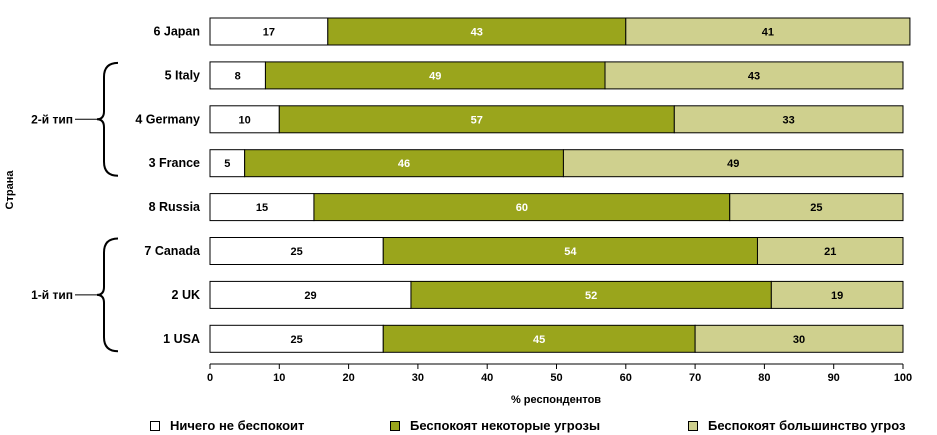  What do you see at coordinates (693, 425) in the screenshot?
I see `legend-swatch-most` at bounding box center [693, 425].